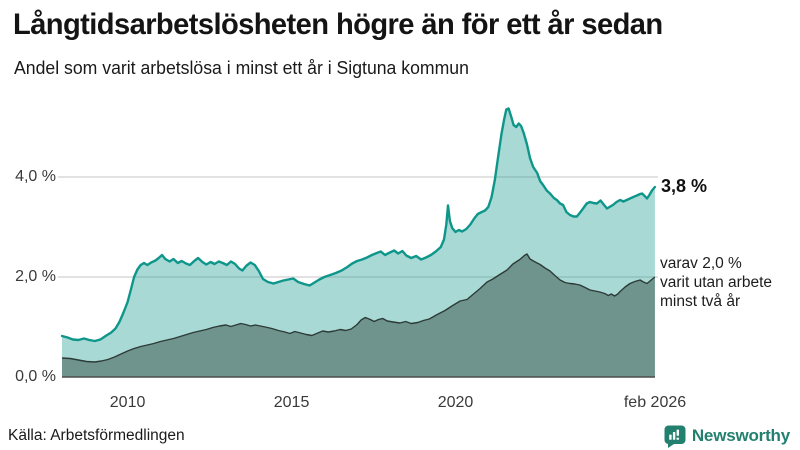  What do you see at coordinates (455, 402) in the screenshot?
I see `x-tick-label: 2020` at bounding box center [455, 402].